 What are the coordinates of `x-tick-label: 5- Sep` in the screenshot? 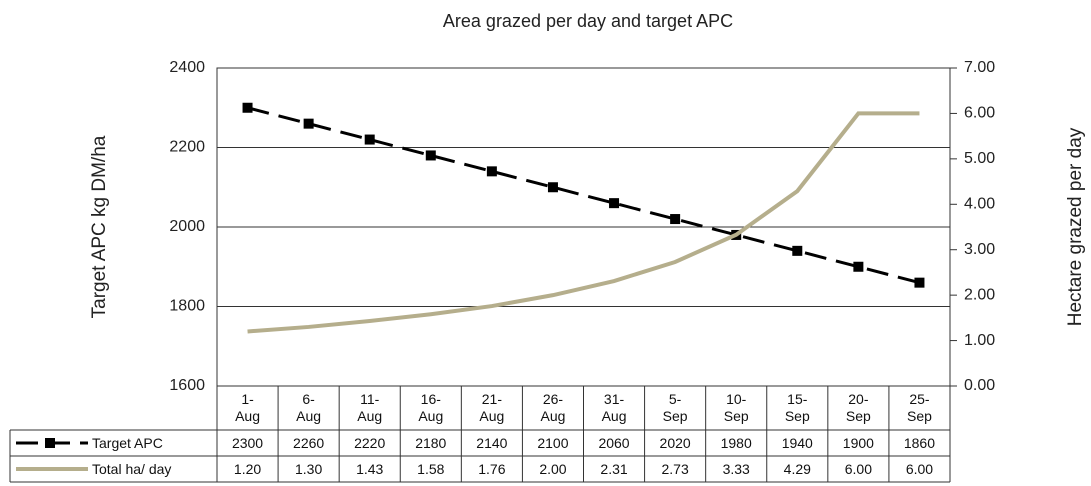 It's located at (675, 407).